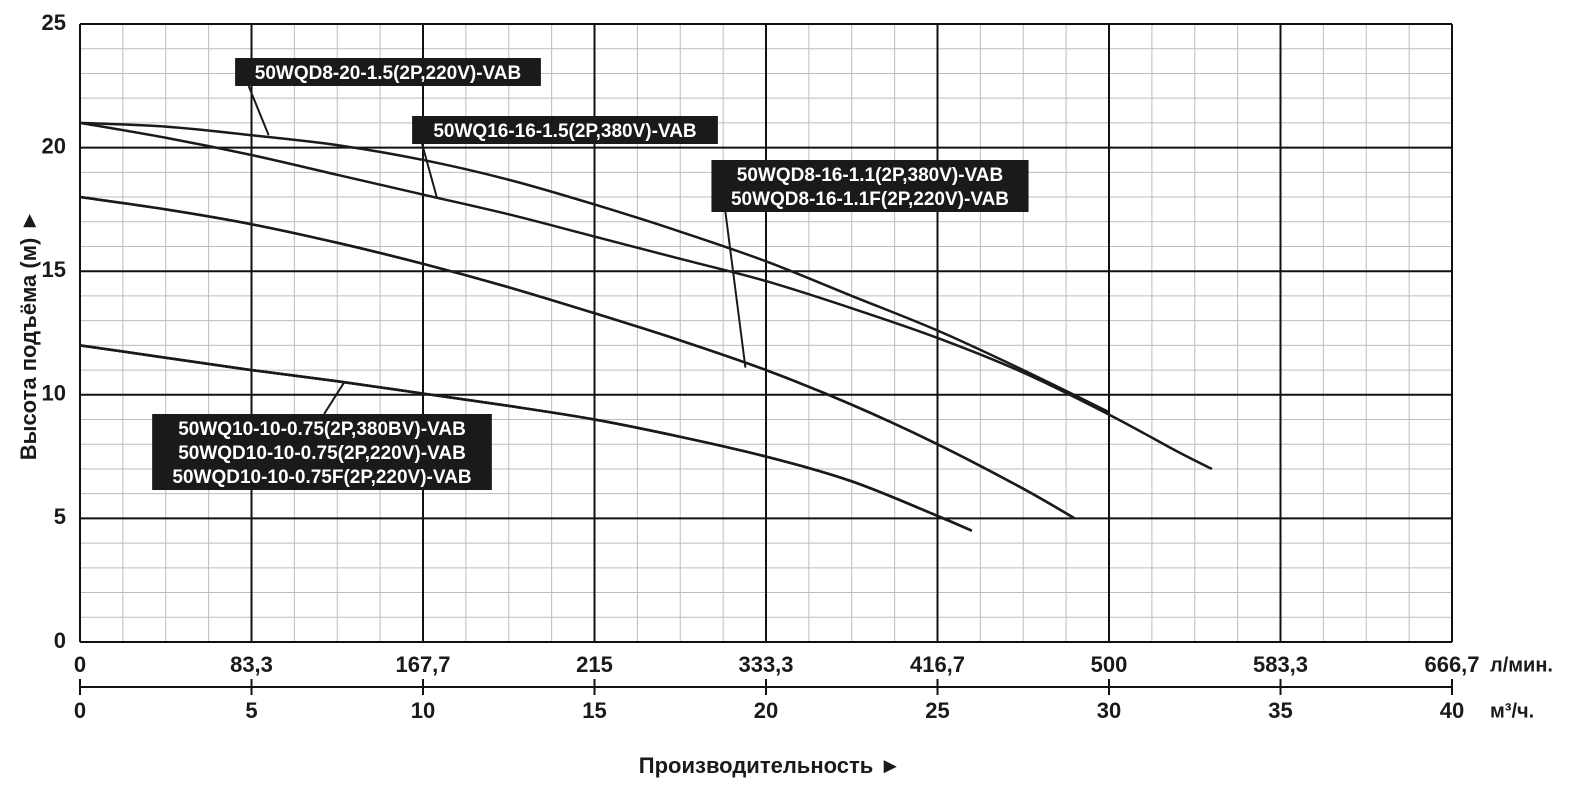 The width and height of the screenshot is (1590, 795). Describe the element at coordinates (251, 664) in the screenshot. I see `x-tick-label-lpm: 83,3` at that location.